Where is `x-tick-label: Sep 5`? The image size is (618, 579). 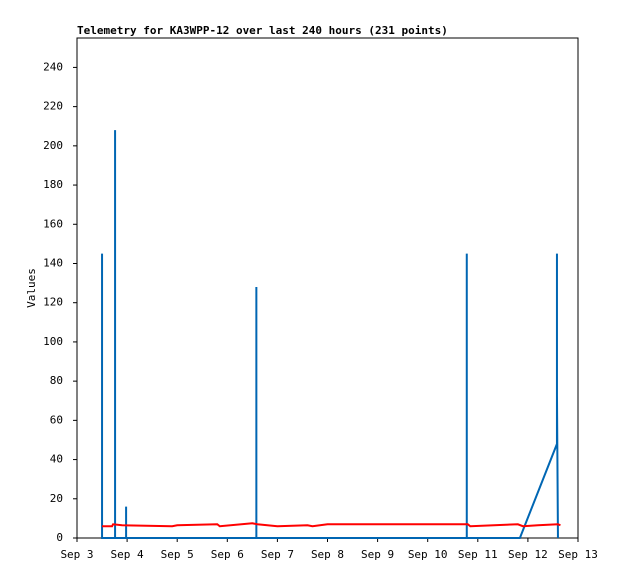 x-tick-label: Sep 5 is located at coordinates (177, 554).